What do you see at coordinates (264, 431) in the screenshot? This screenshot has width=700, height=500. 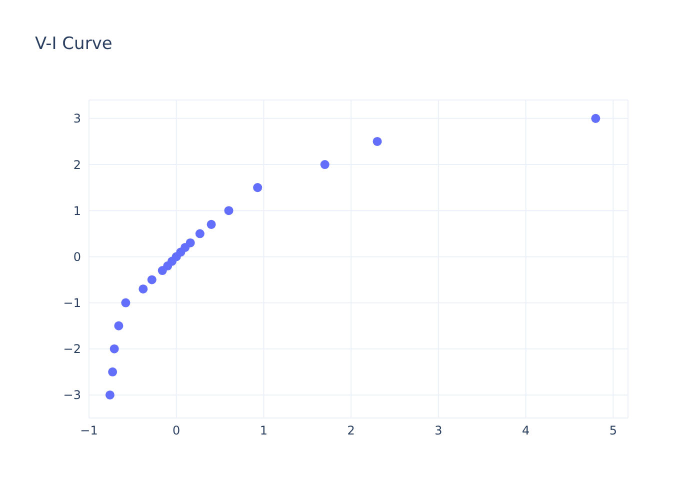 I see `x-tick-label: 1` at bounding box center [264, 431].